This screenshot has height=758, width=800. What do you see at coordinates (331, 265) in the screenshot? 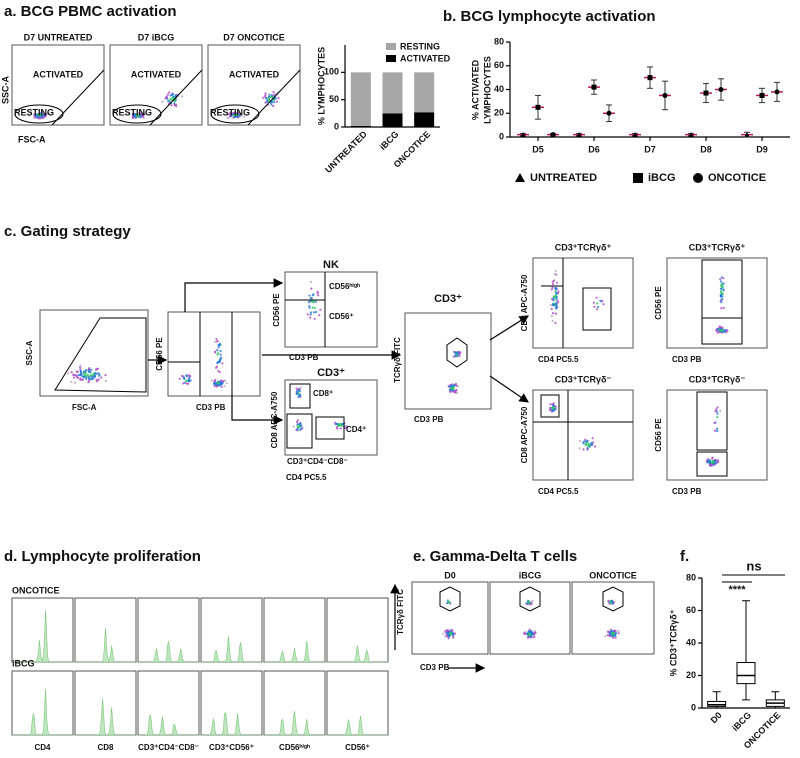
I see `plot-title: NK` at bounding box center [331, 265].